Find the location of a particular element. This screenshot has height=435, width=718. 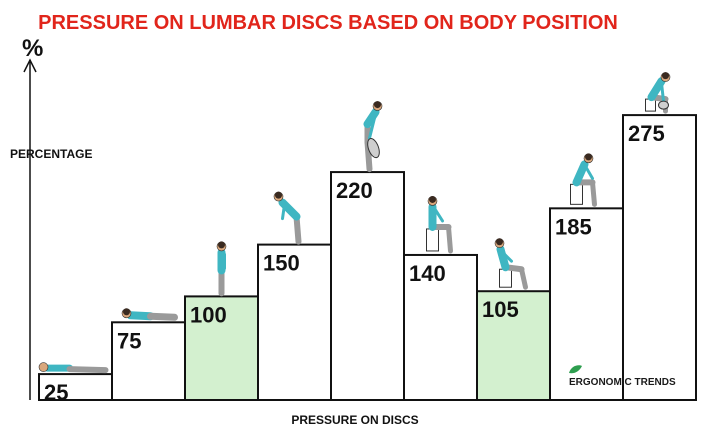

y-axis-arrow-icon is located at coordinates (30, 65).